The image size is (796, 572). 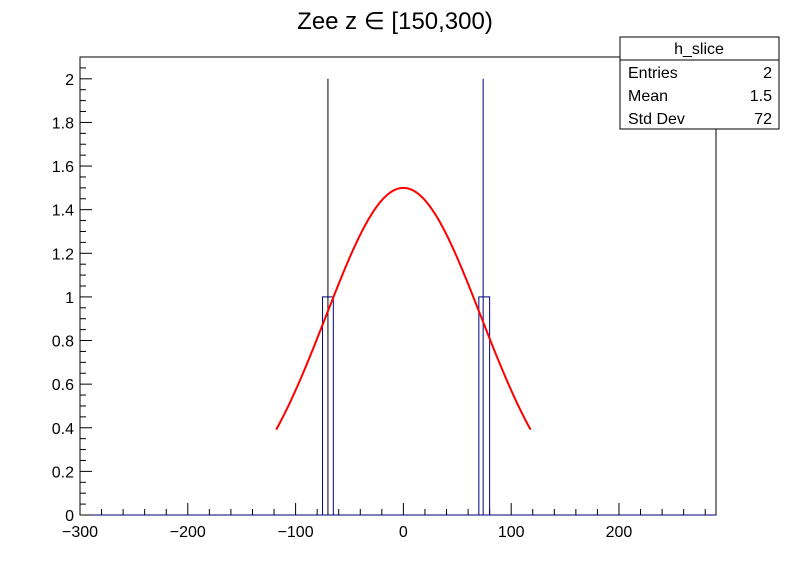 I want to click on y-tick-label: 1.6, so click(x=63, y=167).